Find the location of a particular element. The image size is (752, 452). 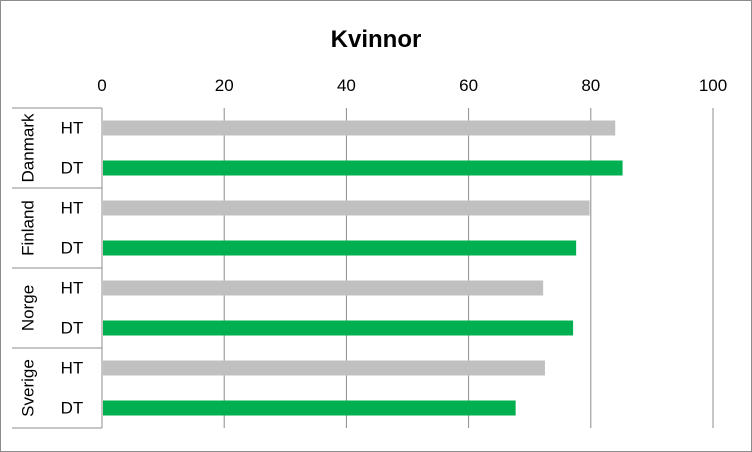

group-label: Sverige is located at coordinates (28, 388).